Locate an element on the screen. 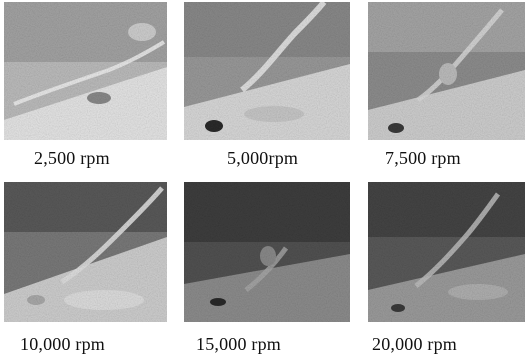  photo-15000-rpm is located at coordinates (267, 252).